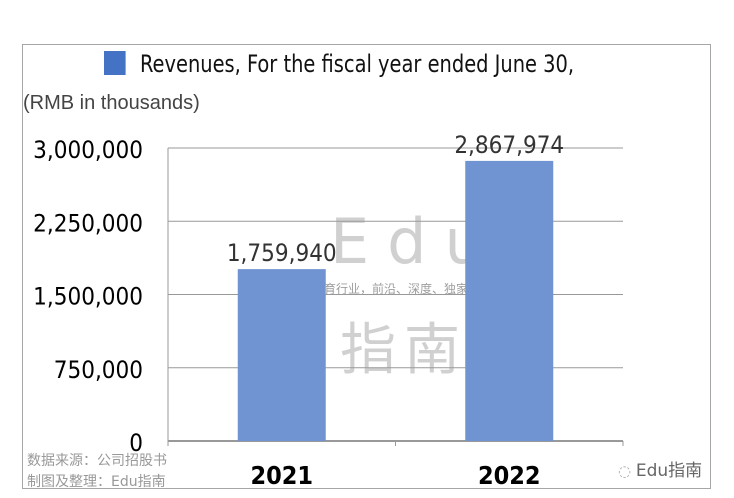  I want to click on x-tick-label: 2021, so click(281, 475).